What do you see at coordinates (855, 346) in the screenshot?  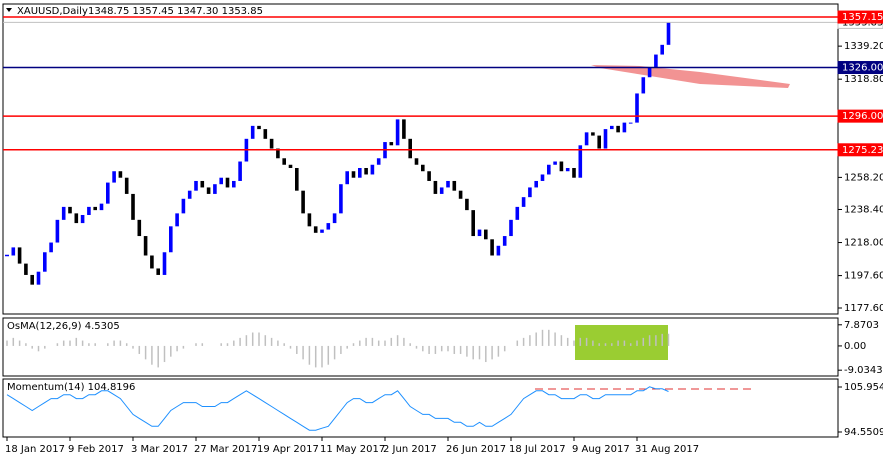 I see `y-tick-label: 0.00` at bounding box center [855, 346].